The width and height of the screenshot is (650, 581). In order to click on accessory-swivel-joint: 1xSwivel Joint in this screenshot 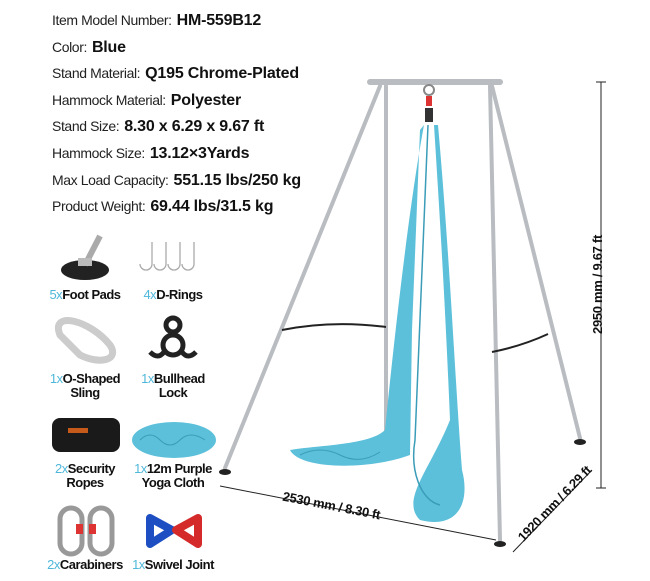, I will do `click(173, 565)`.